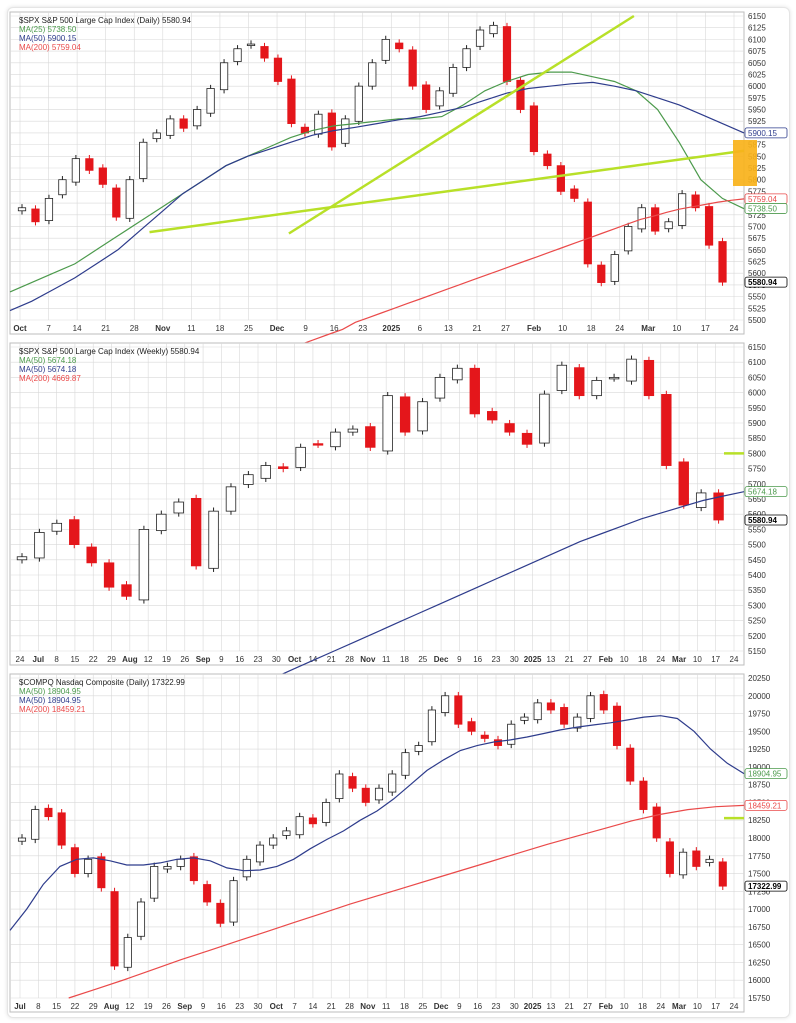  What do you see at coordinates (50, 691) in the screenshot?
I see `legend-ma50: MA(50) 18904.95` at bounding box center [50, 691].